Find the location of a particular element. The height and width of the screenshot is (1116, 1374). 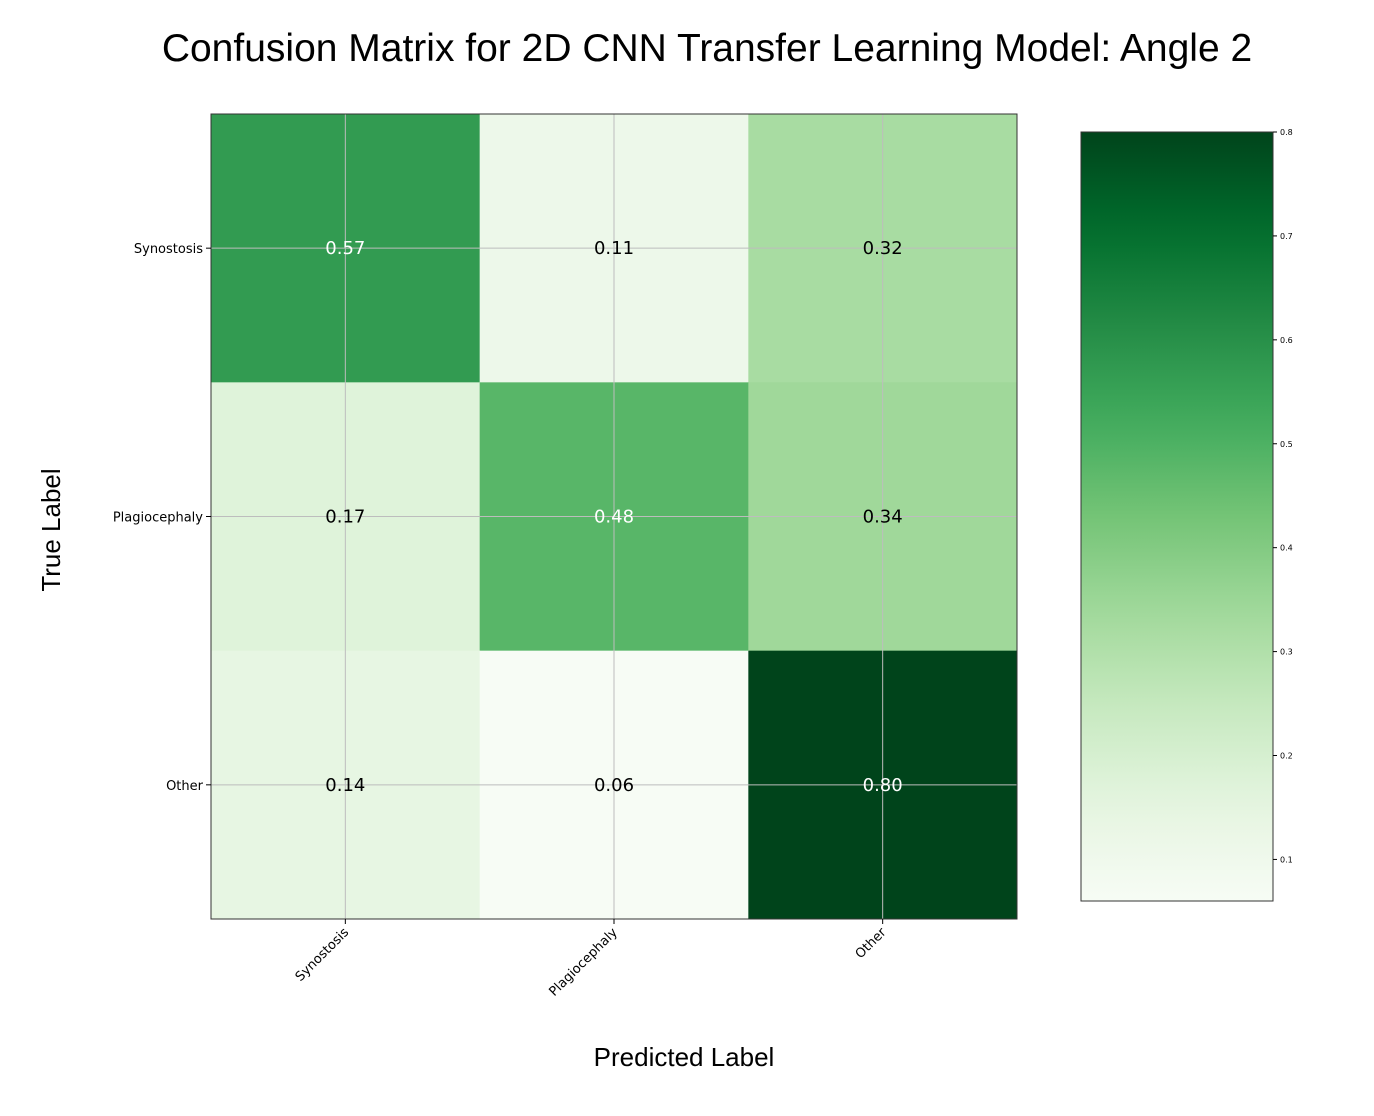

x-axis-title: Predicted Label is located at coordinates (684, 1057).